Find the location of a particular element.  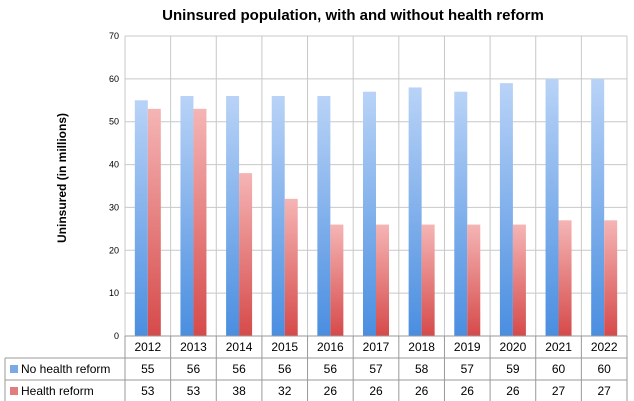

legend-health-reform-label: Health reform is located at coordinates (57, 391).